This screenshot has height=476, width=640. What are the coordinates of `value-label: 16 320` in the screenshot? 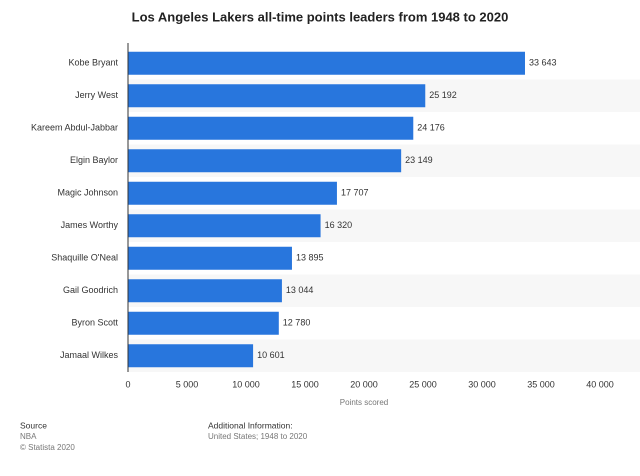 It's located at (339, 225).